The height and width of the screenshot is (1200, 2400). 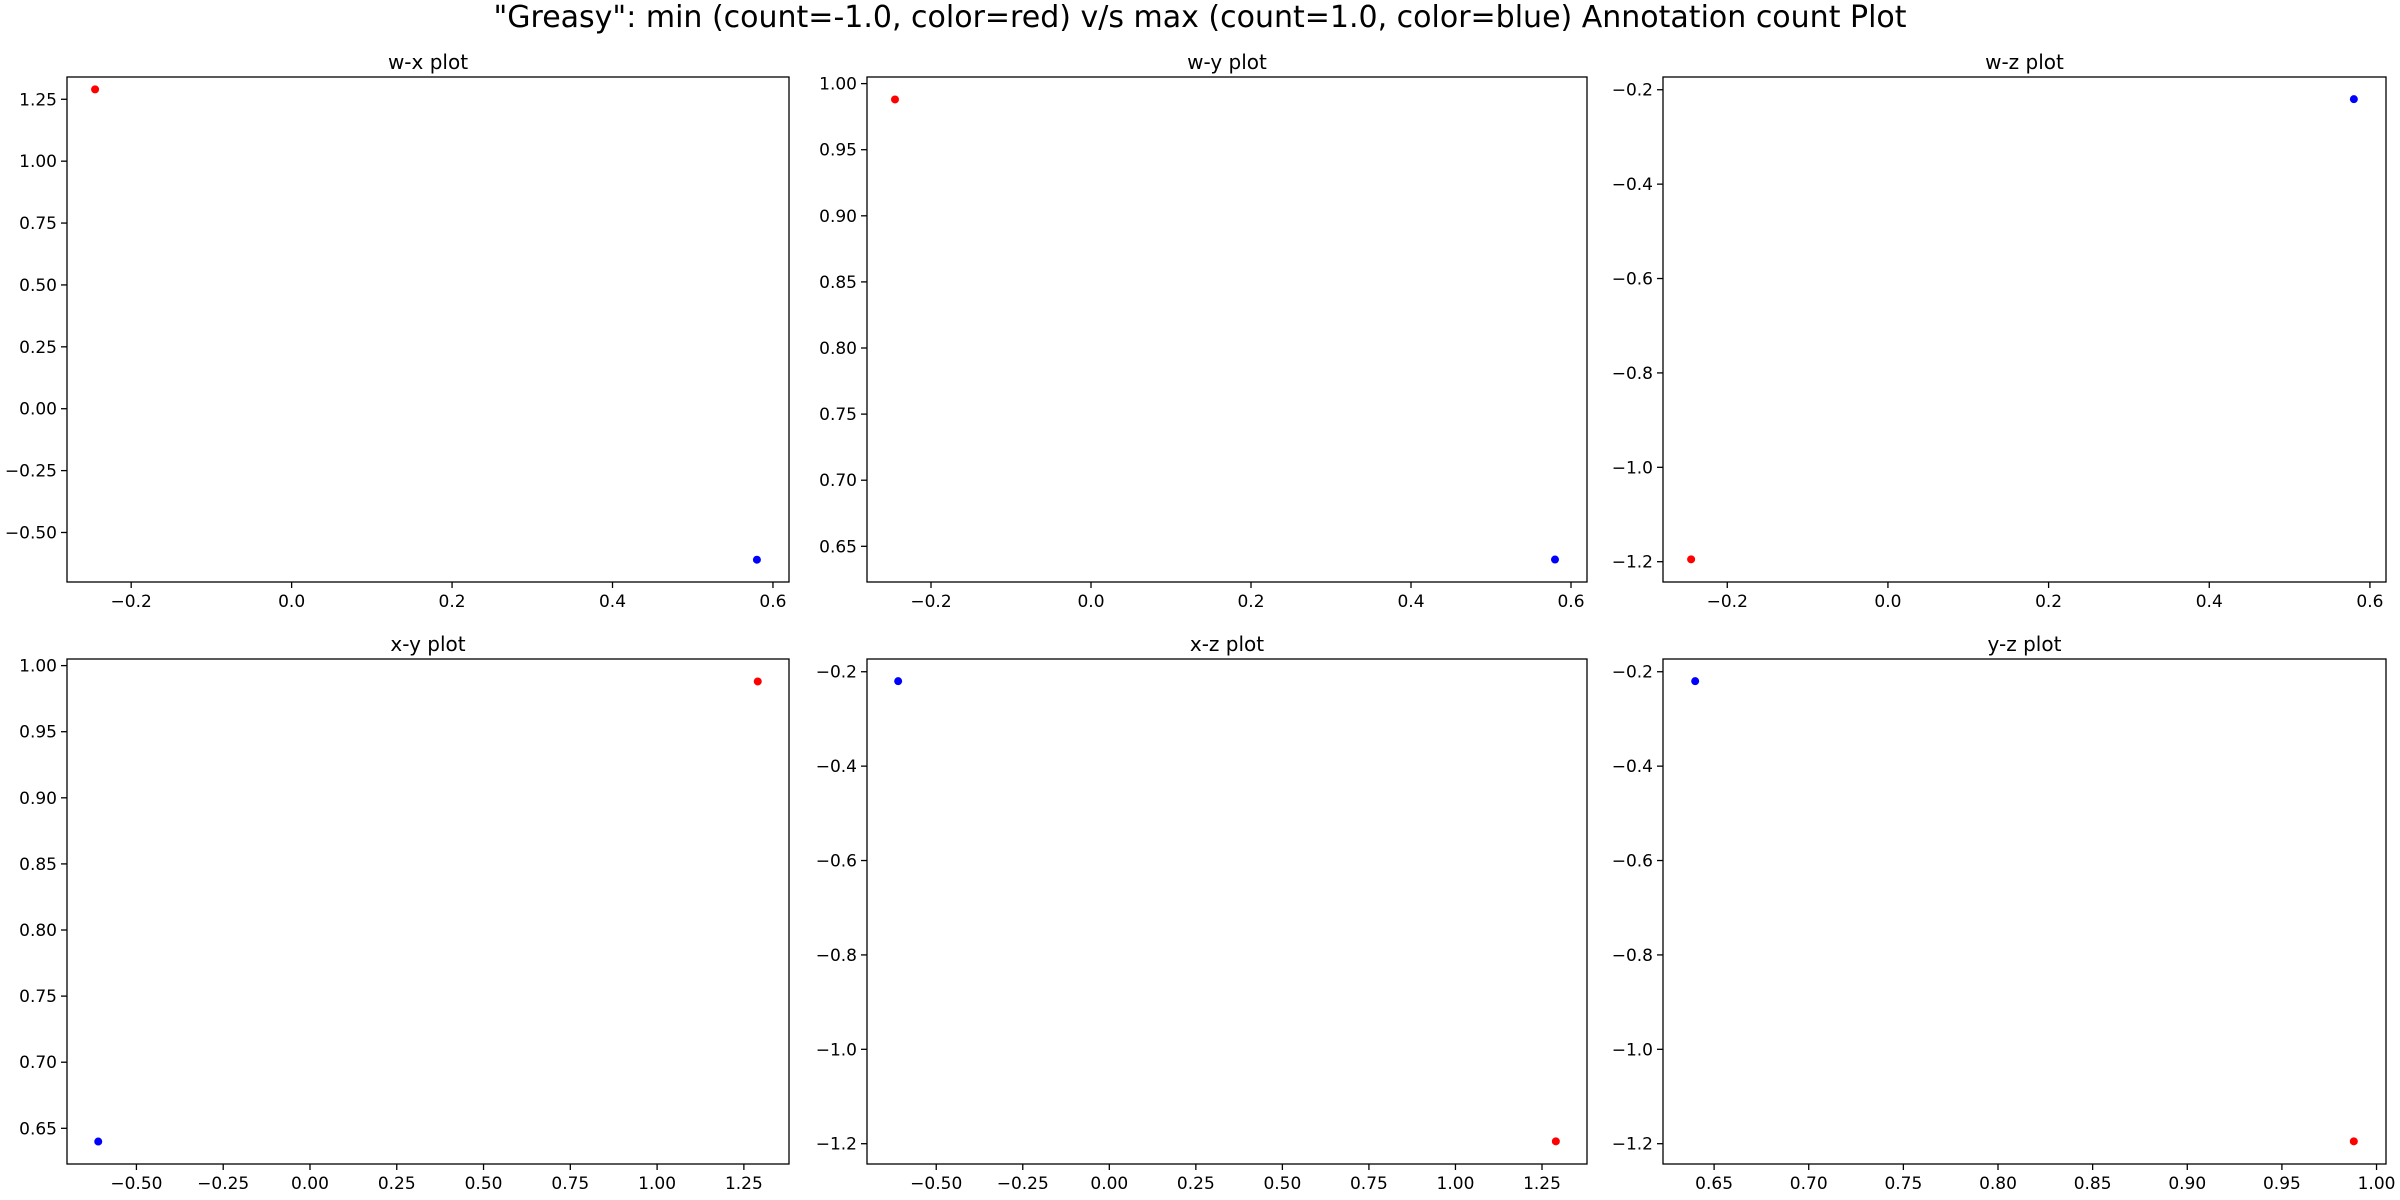 What do you see at coordinates (2024, 62) in the screenshot?
I see `subplot-title: w-z plot` at bounding box center [2024, 62].